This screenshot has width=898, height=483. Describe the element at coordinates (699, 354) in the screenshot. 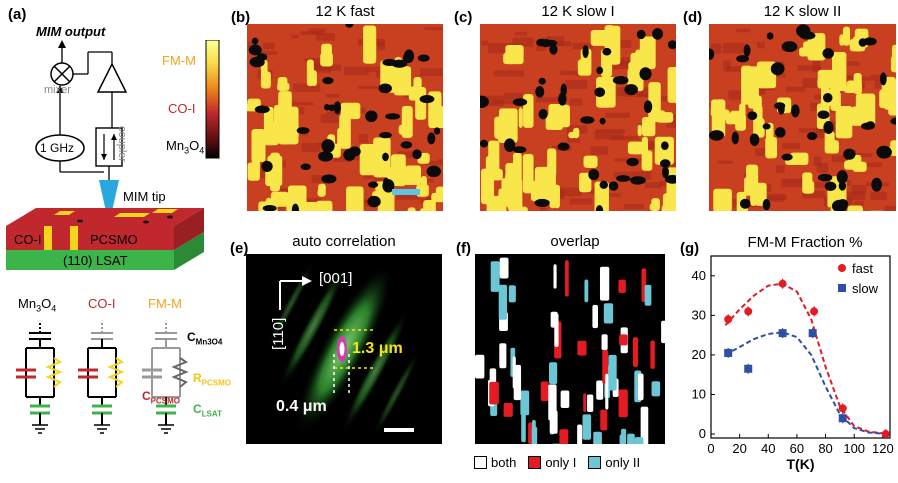

I see `y-tick-label: 20` at that location.